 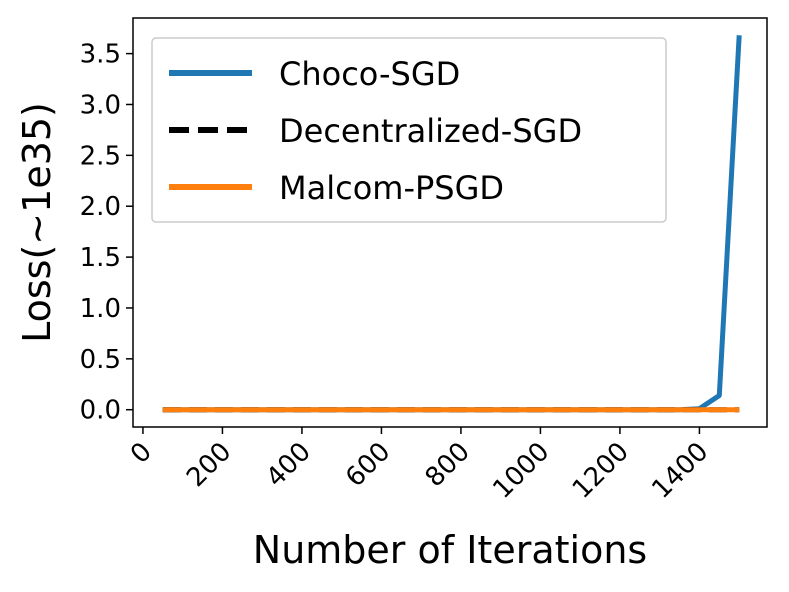 I want to click on x-tick-label: 800, so click(x=448, y=465).